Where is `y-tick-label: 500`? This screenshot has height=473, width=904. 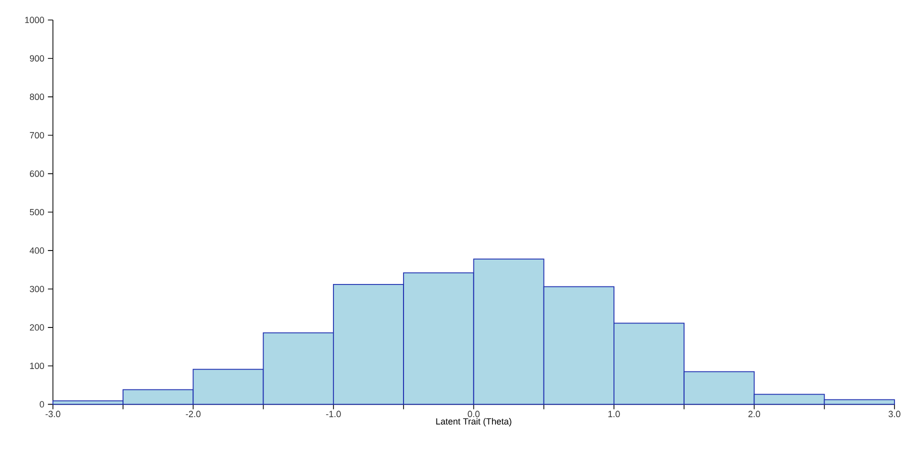 y-tick-label: 500 is located at coordinates (37, 212).